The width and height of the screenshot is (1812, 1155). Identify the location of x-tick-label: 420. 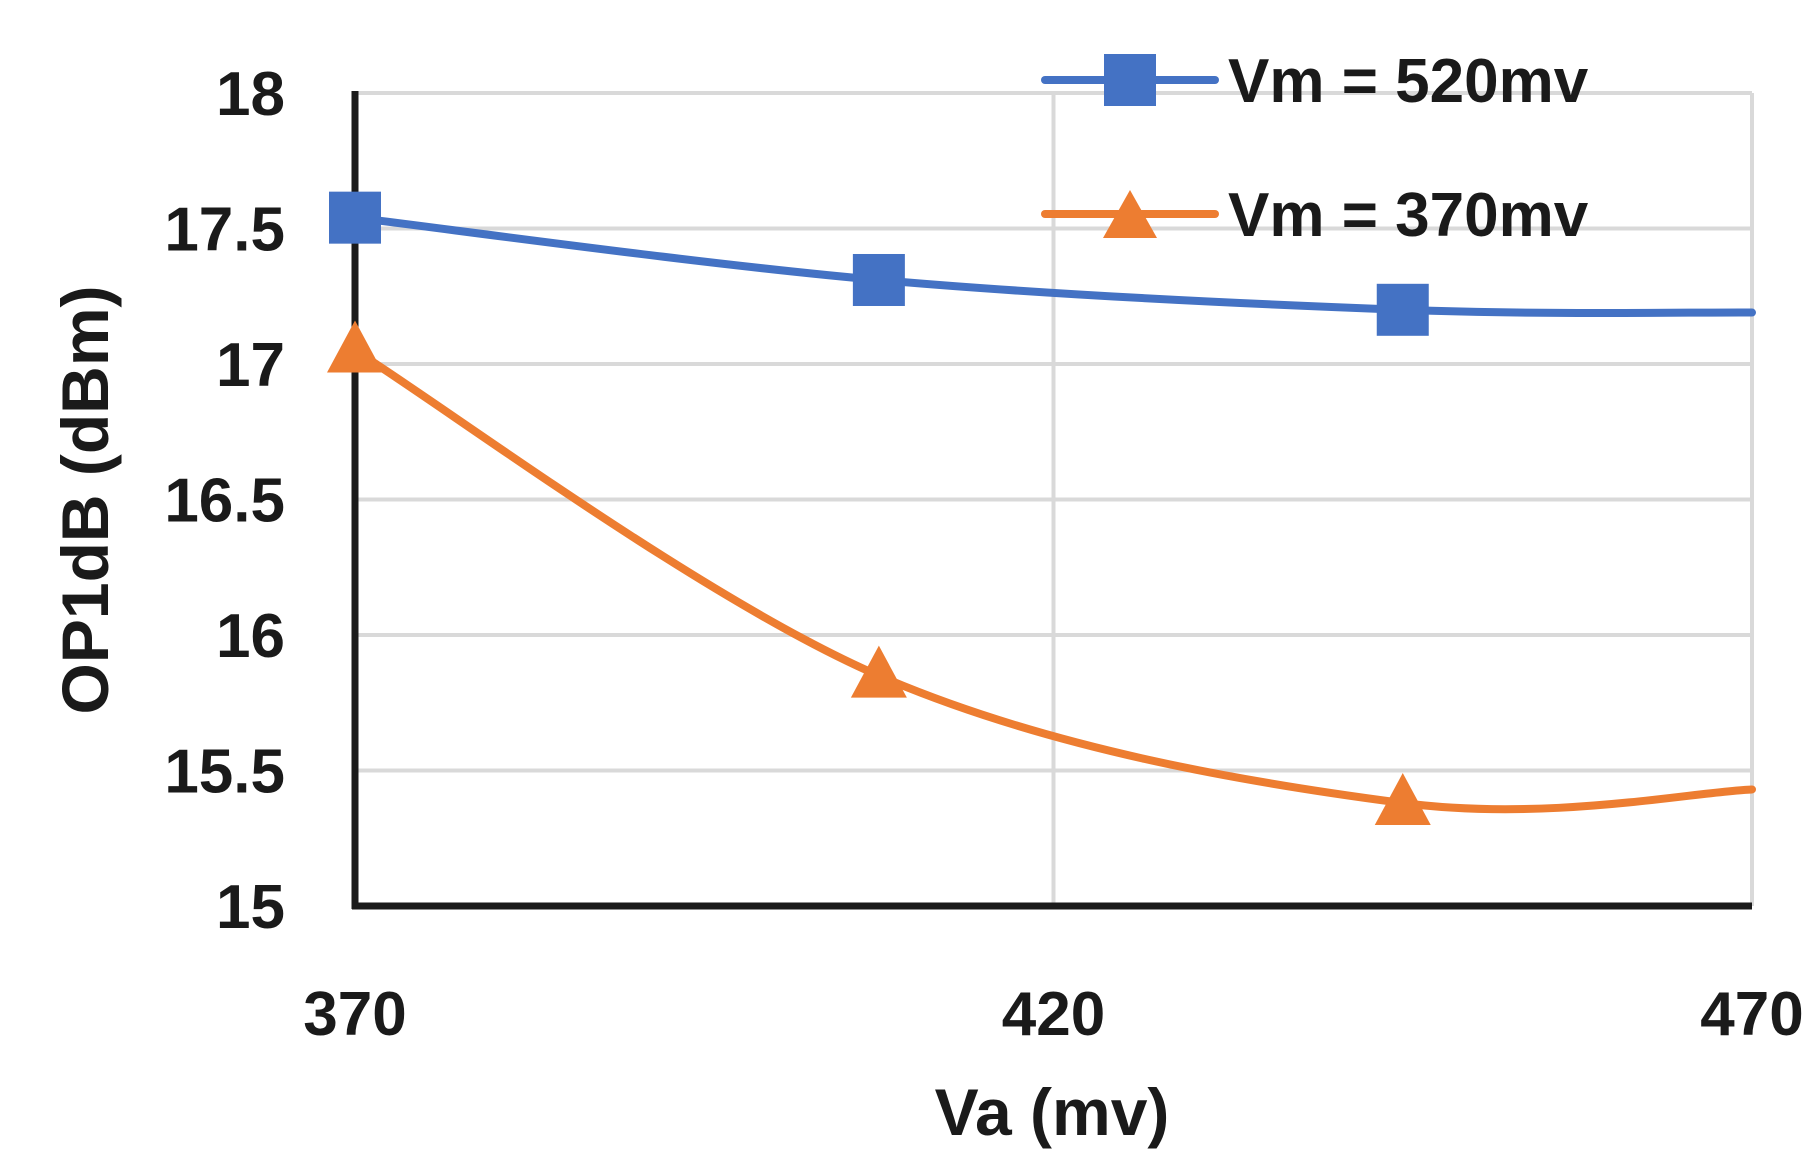
(1053, 1014).